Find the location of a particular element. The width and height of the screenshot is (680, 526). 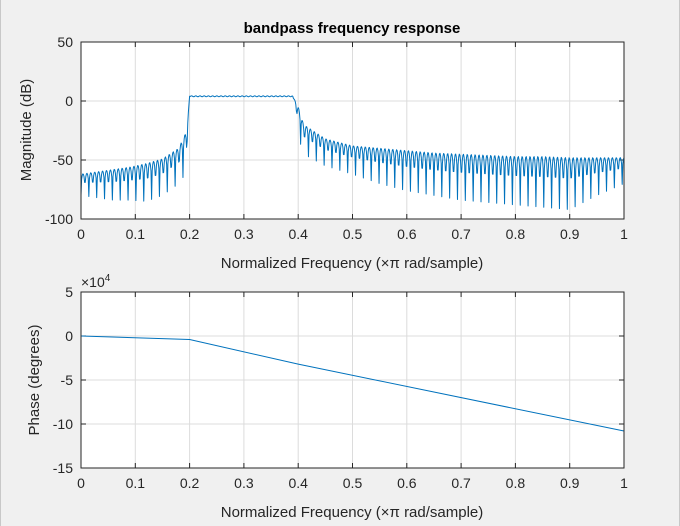

magnitude-x-tick-label: 0.6 is located at coordinates (407, 234).